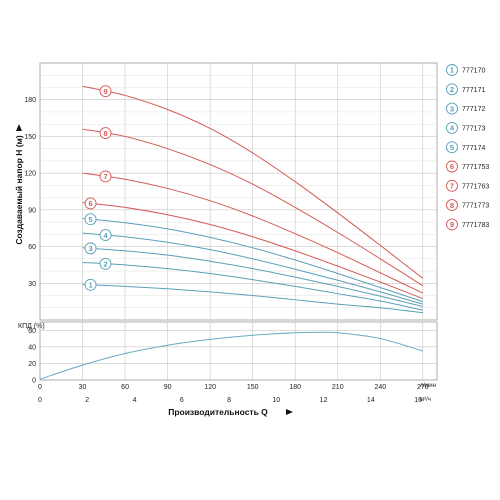  Describe the element at coordinates (338, 387) in the screenshot. I see `x-tick-label-lmin: 210` at that location.